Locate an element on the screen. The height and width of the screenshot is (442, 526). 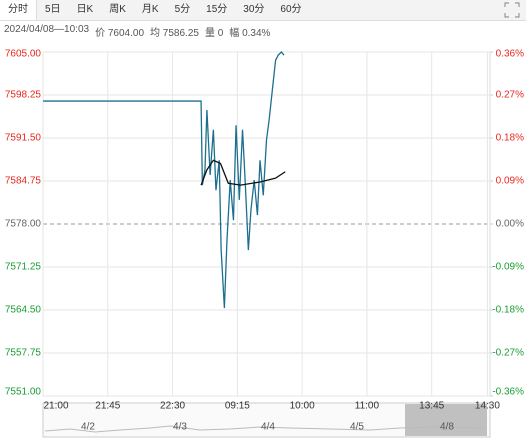
y2-tick-label: -0.18% is located at coordinates (508, 310).